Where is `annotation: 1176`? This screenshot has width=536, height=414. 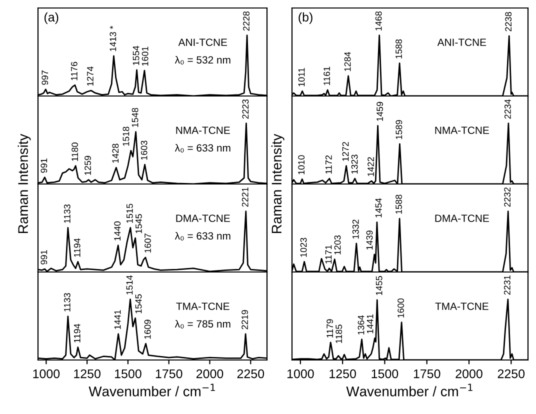
annotation: 1176 is located at coordinates (74, 71).